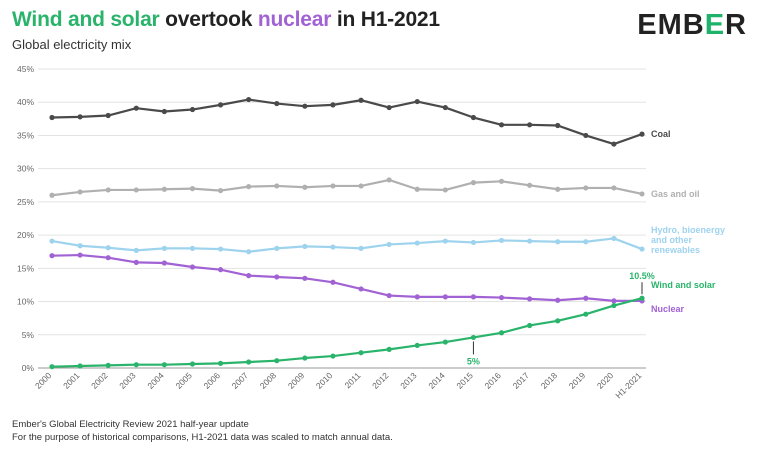 The height and width of the screenshot is (452, 763). I want to click on x-tick-label: 2015, so click(464, 380).